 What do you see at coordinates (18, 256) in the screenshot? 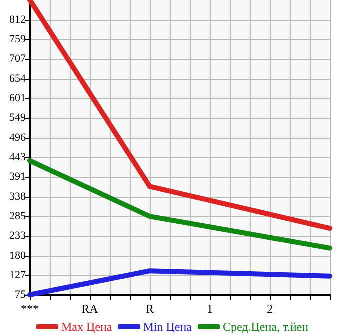
I see `y-tick-label: 180` at bounding box center [18, 256].